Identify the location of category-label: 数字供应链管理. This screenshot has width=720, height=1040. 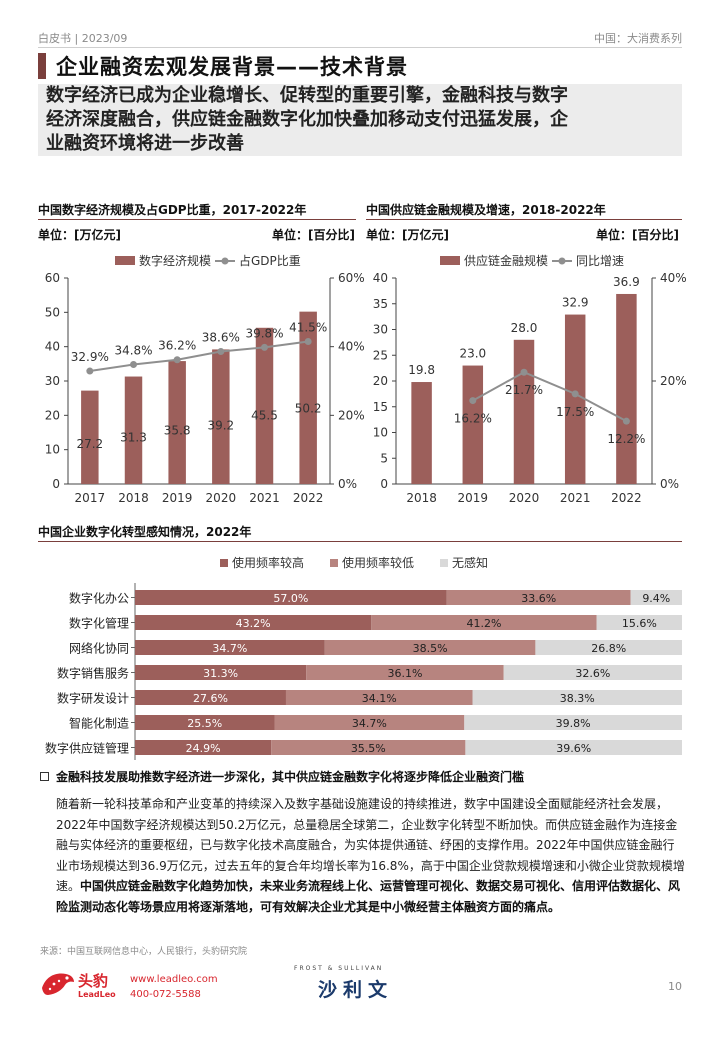
(87, 748).